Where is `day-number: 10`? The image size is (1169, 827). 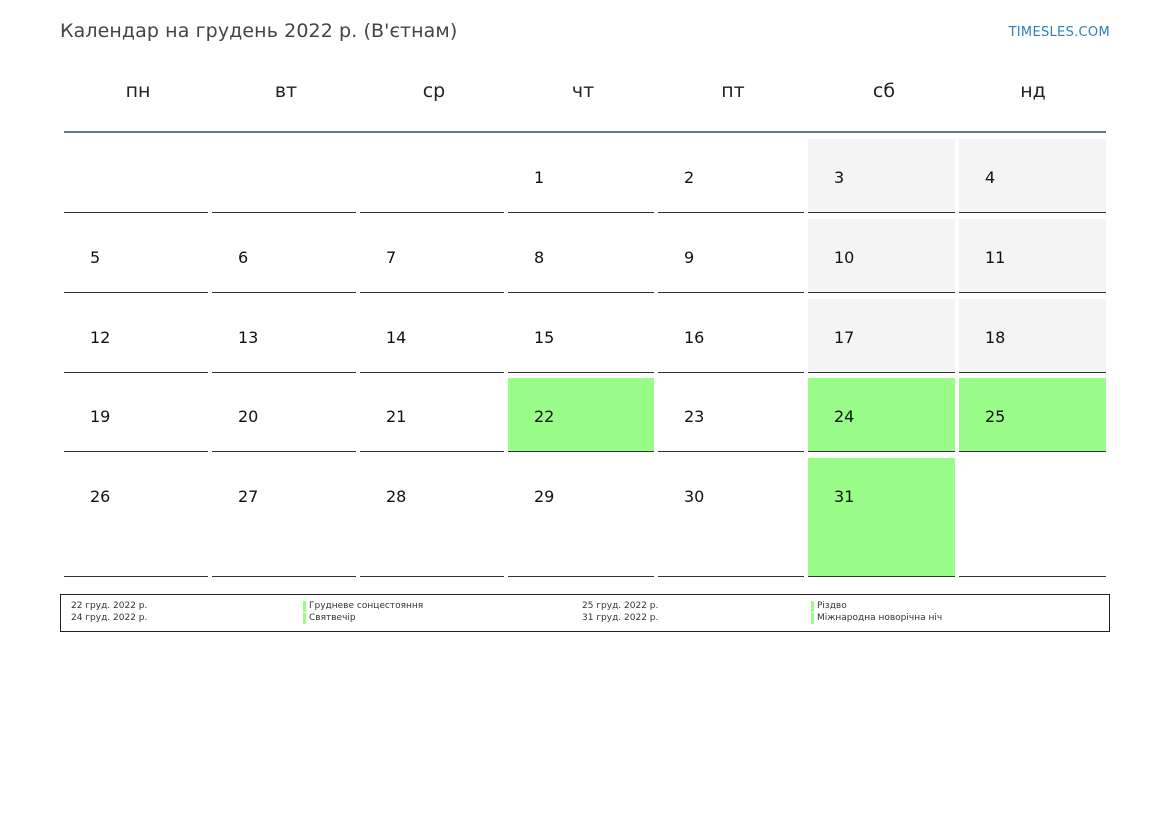 day-number: 10 is located at coordinates (844, 257).